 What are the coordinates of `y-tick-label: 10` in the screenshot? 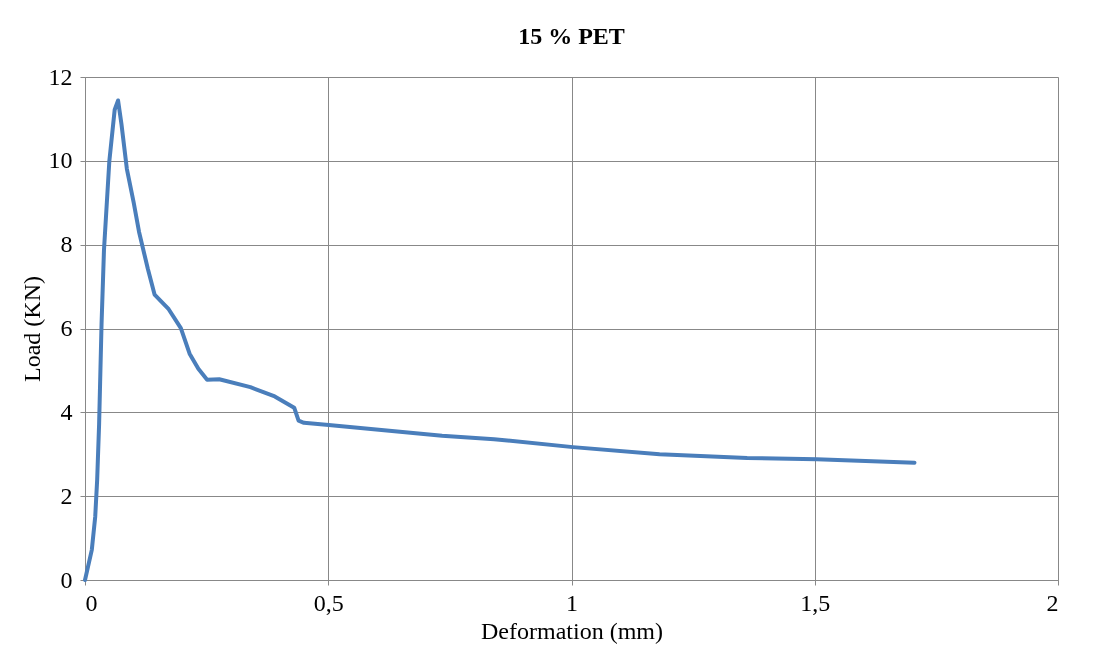 It's located at (60, 160).